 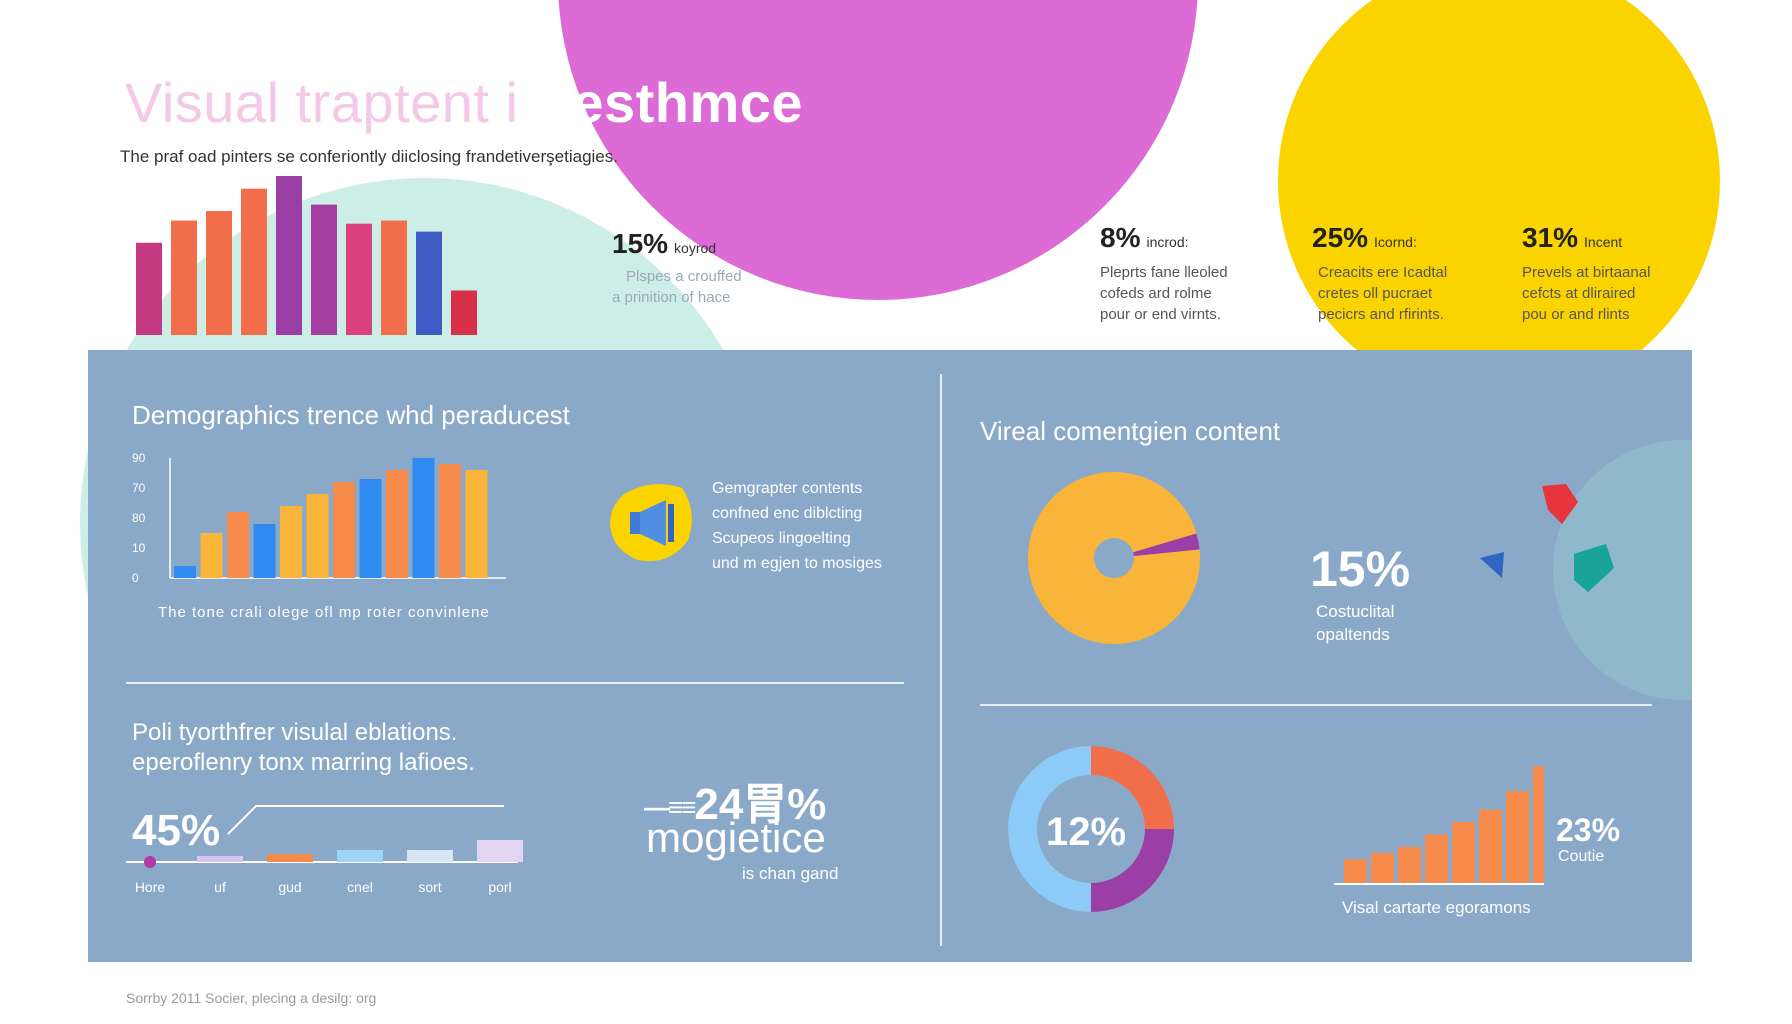 I want to click on viral-value: 15%, so click(x=1360, y=569).